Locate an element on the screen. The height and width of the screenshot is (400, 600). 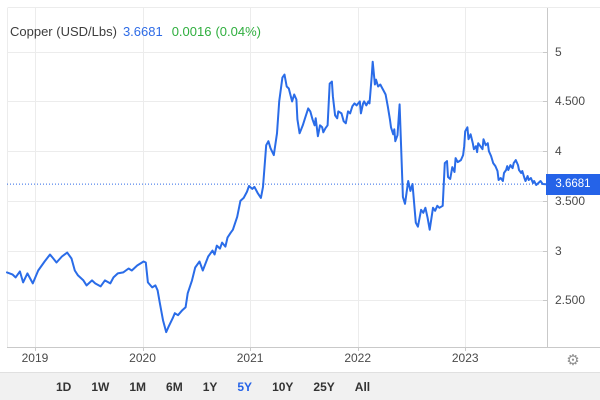
range-button-all: All is located at coordinates (362, 387).